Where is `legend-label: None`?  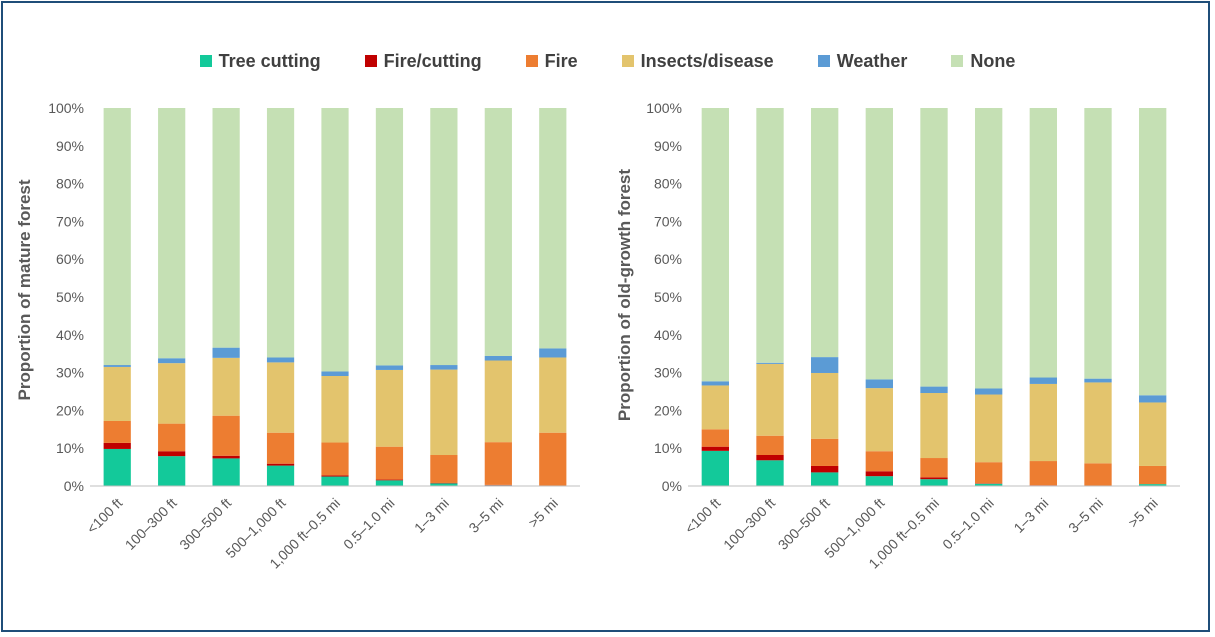 legend-label: None is located at coordinates (993, 60).